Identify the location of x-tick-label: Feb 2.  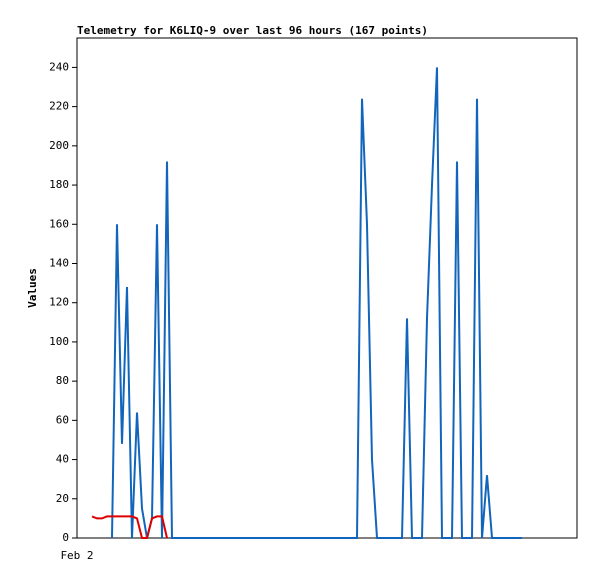
(76, 555).